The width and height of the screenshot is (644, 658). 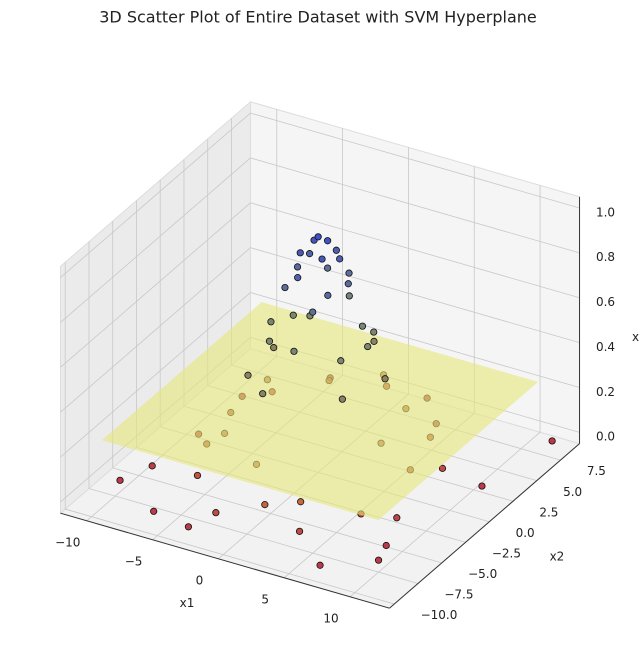 What do you see at coordinates (596, 471) in the screenshot?
I see `y-tick-label: 7.5` at bounding box center [596, 471].